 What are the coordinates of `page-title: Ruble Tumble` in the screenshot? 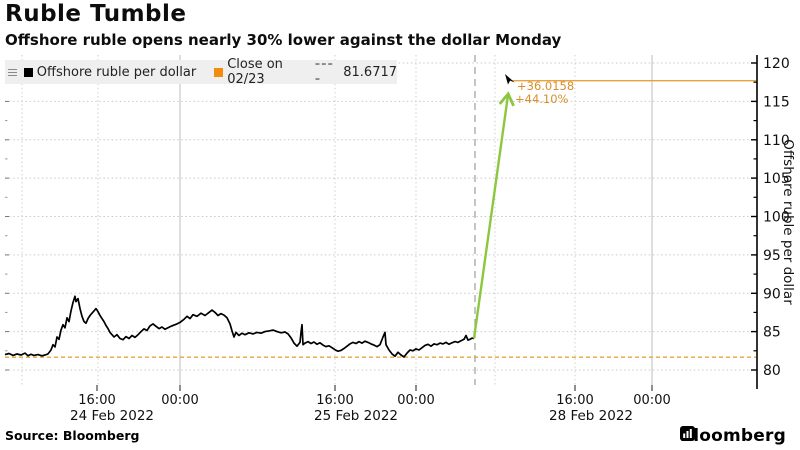 It's located at (96, 14).